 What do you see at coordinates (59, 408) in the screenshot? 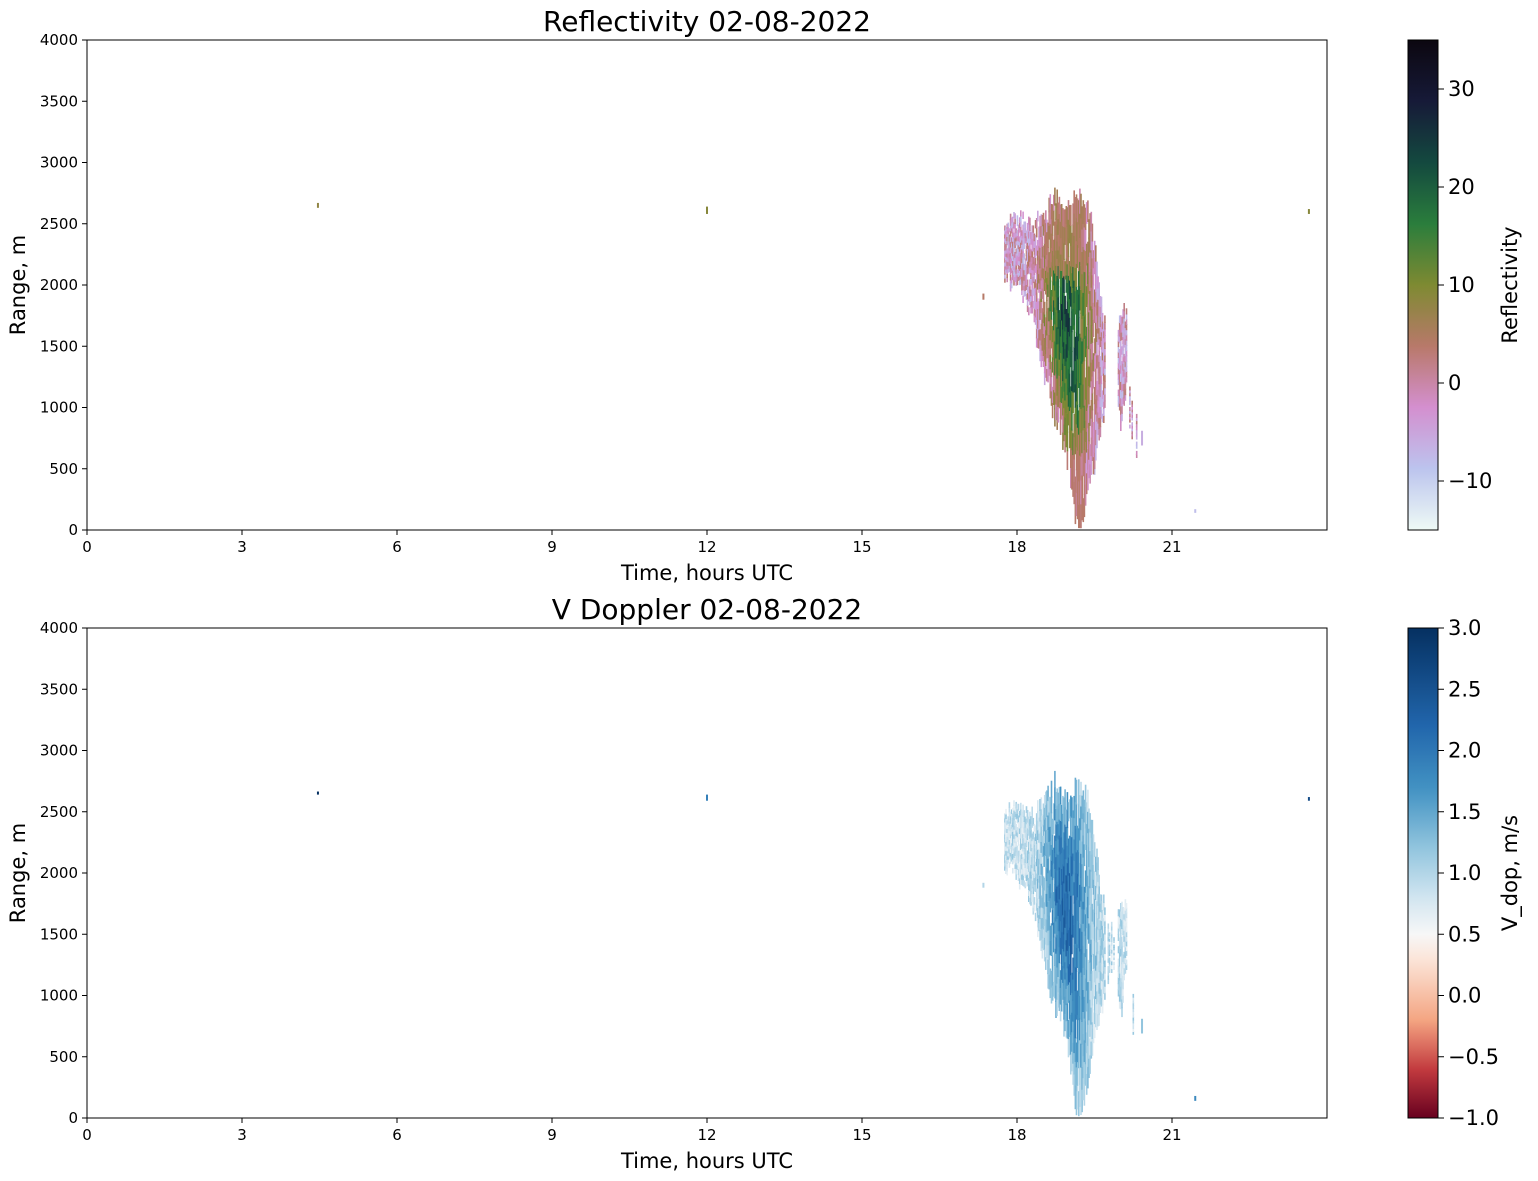
I see `y-tick-label: 1000` at bounding box center [59, 408].